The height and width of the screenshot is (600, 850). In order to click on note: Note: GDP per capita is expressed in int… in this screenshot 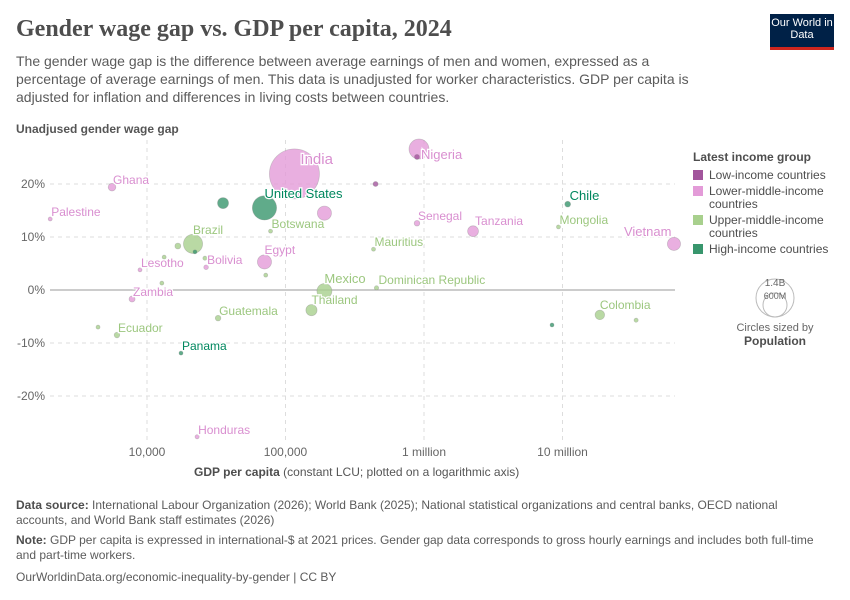, I will do `click(421, 548)`.